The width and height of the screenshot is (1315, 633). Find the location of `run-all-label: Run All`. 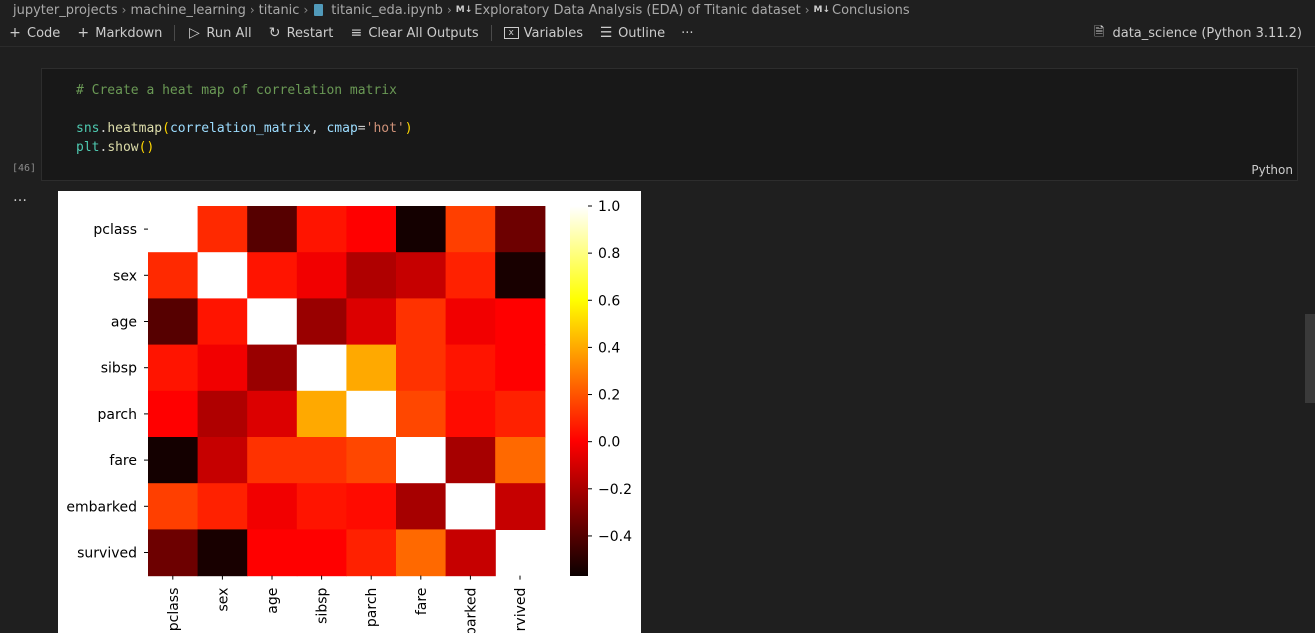

run-all-label: Run All is located at coordinates (229, 33).